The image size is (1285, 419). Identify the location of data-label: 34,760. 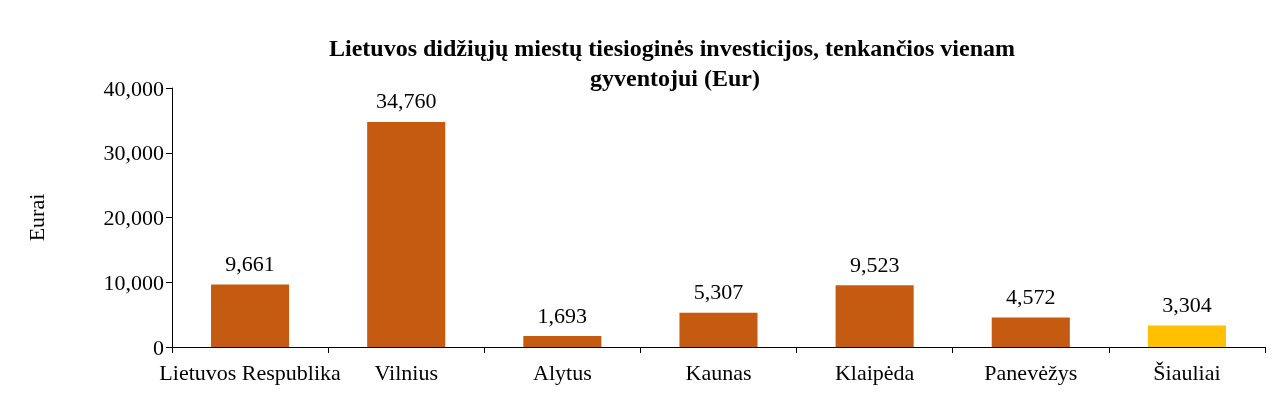
(406, 101).